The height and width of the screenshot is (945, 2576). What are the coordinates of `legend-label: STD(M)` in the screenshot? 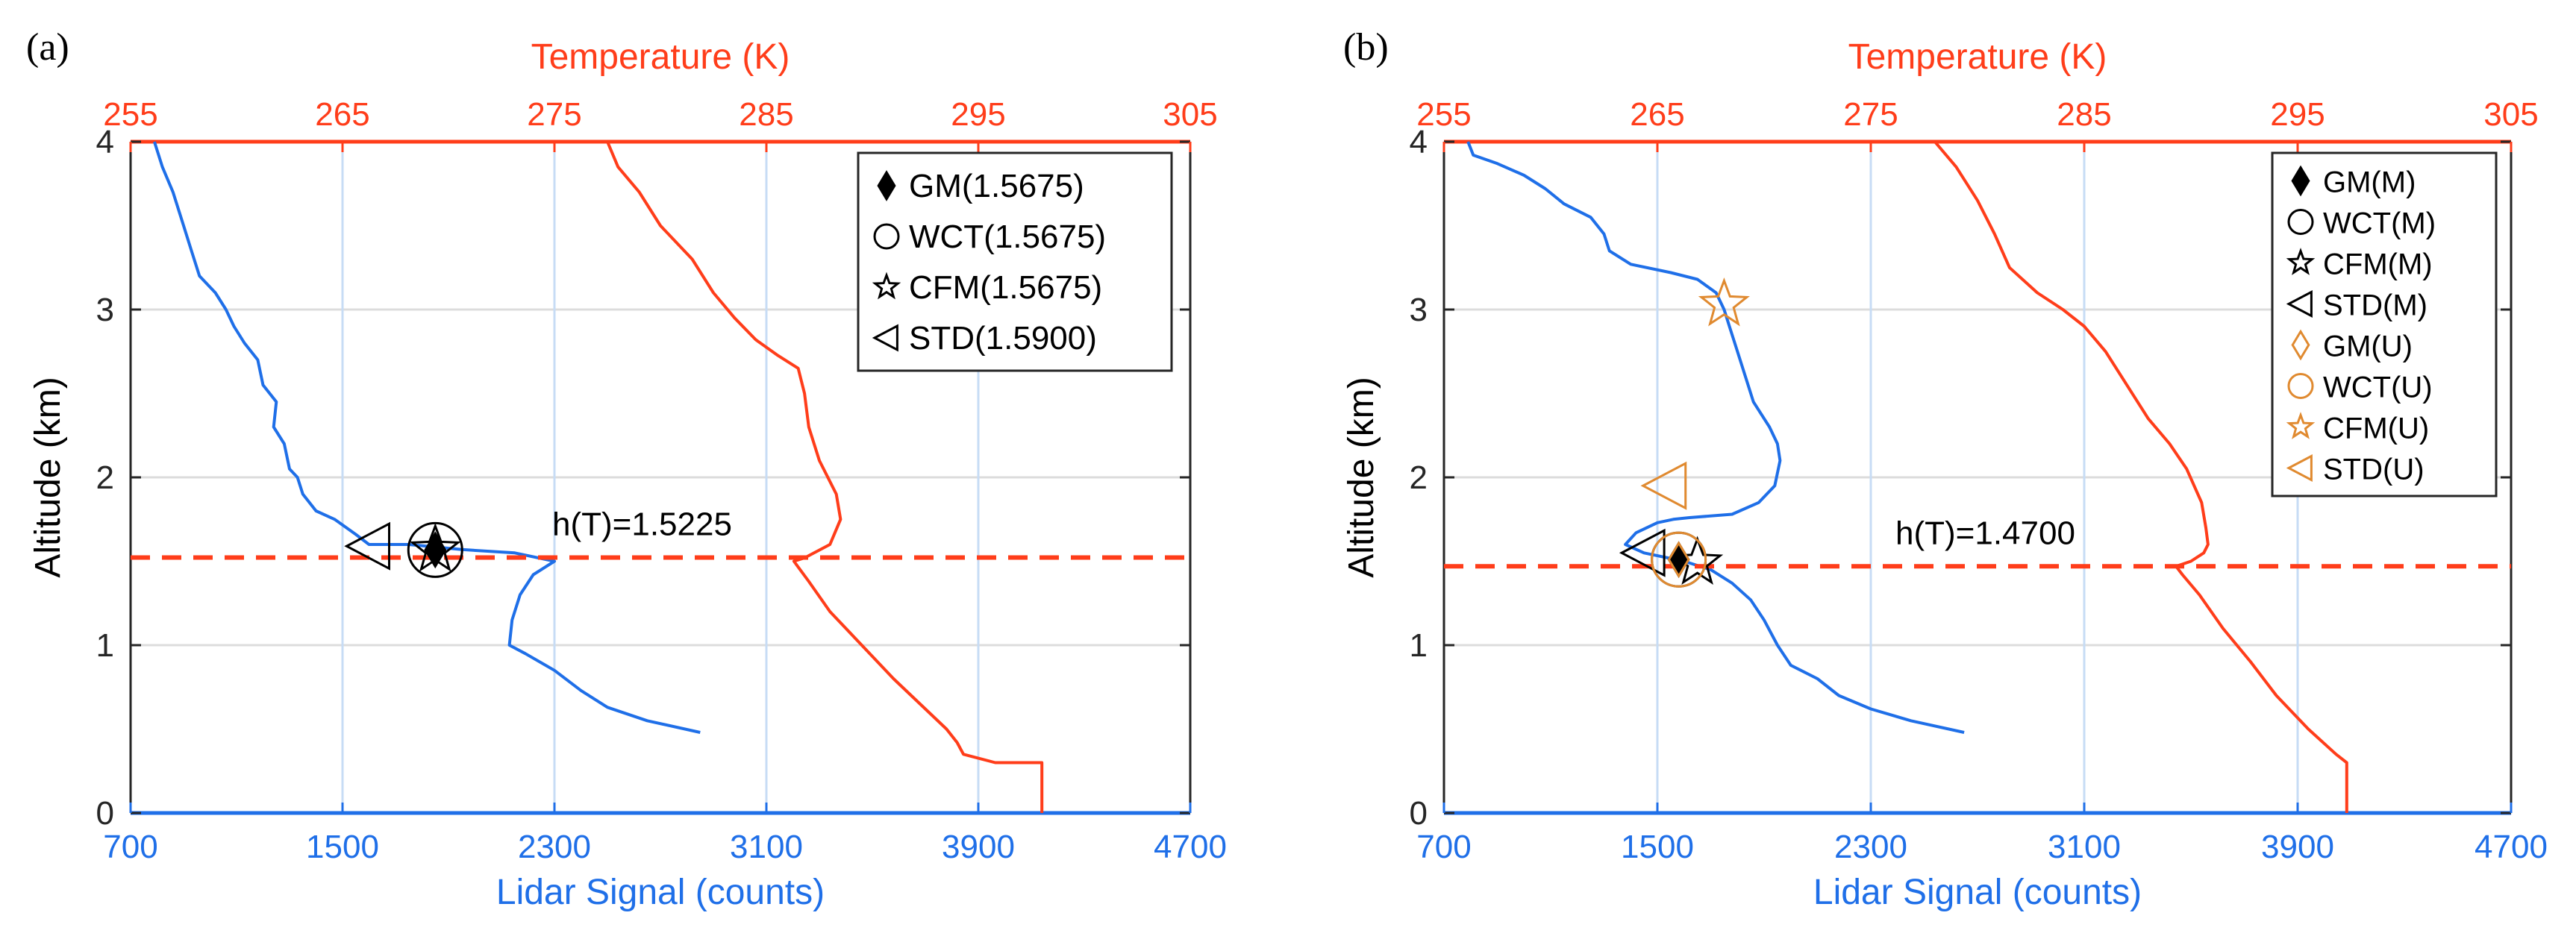 It's located at (2375, 305).